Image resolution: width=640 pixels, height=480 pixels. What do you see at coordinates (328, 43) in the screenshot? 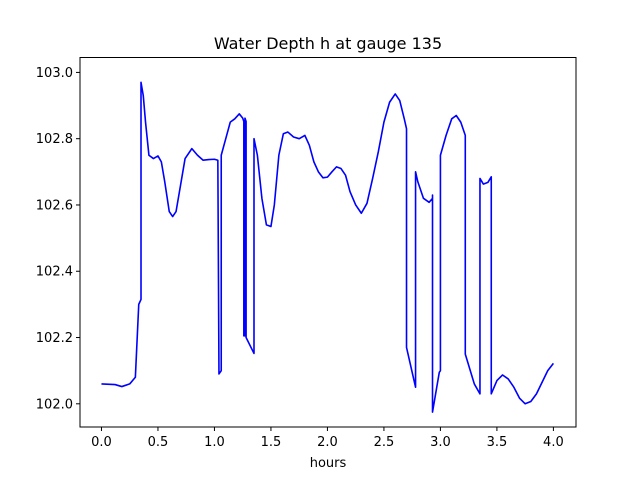
I see `chart-title: Water Depth h at gauge 135` at bounding box center [328, 43].